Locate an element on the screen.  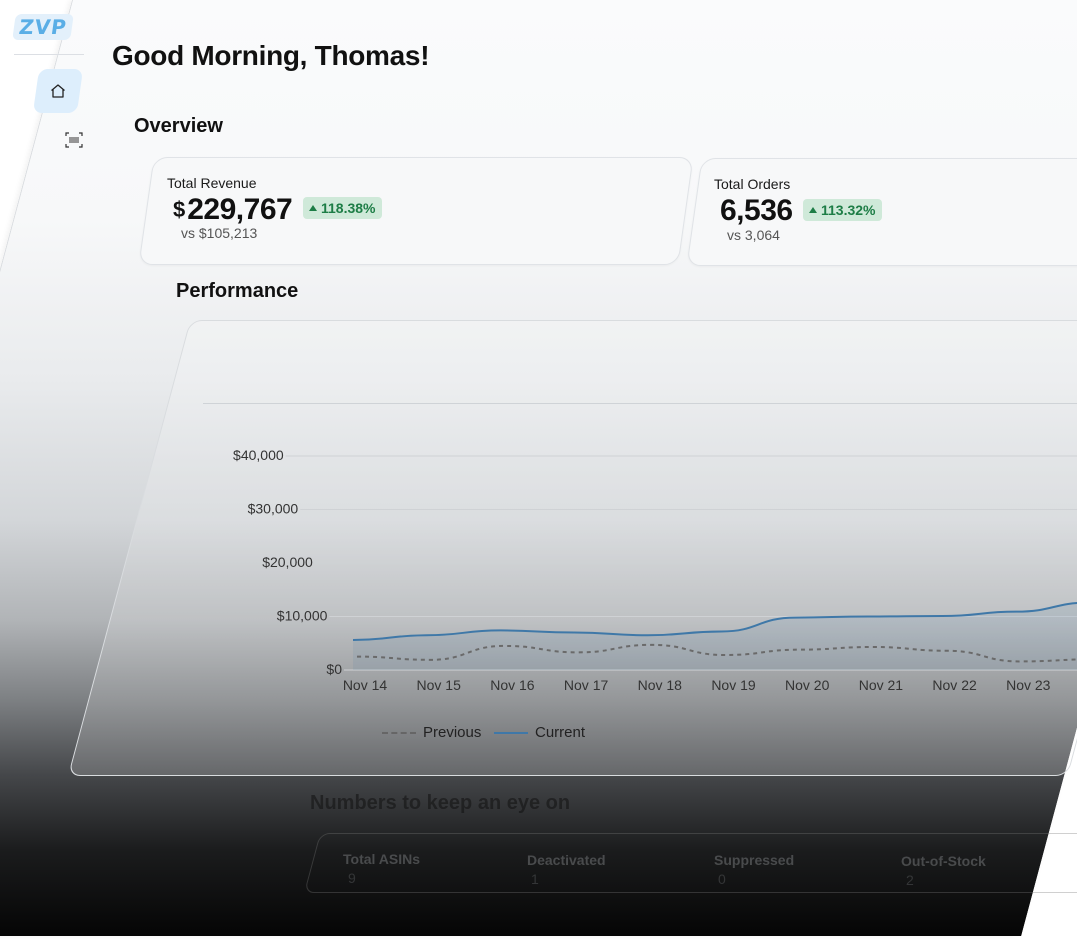
x-tick-label: Nov 22 is located at coordinates (954, 685).